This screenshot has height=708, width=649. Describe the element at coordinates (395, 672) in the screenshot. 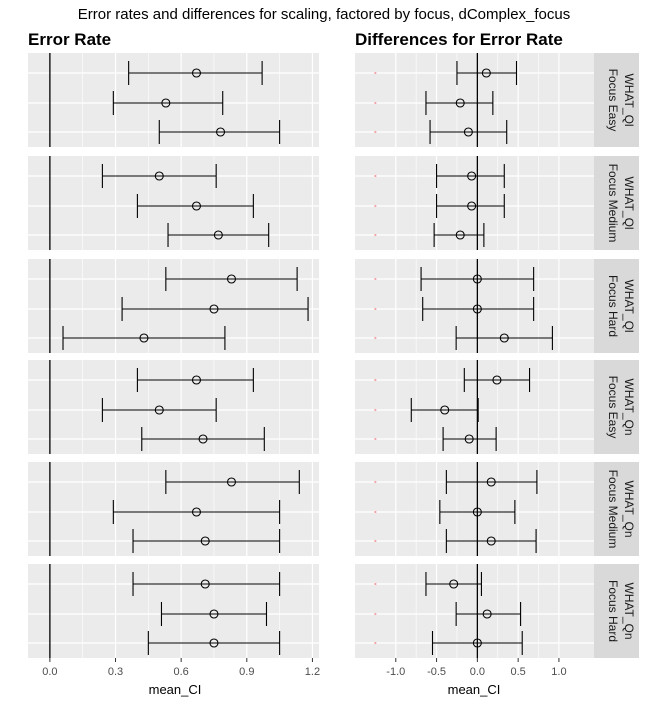

I see `right-x-tick-label: -1.0` at that location.